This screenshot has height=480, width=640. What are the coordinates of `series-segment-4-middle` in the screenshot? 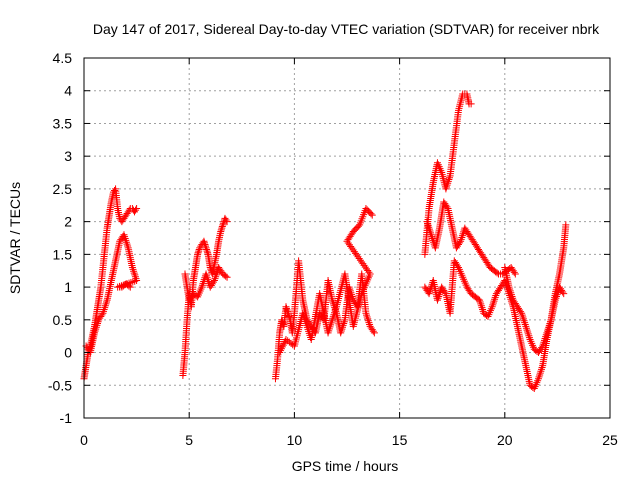 It's located at (471, 238).